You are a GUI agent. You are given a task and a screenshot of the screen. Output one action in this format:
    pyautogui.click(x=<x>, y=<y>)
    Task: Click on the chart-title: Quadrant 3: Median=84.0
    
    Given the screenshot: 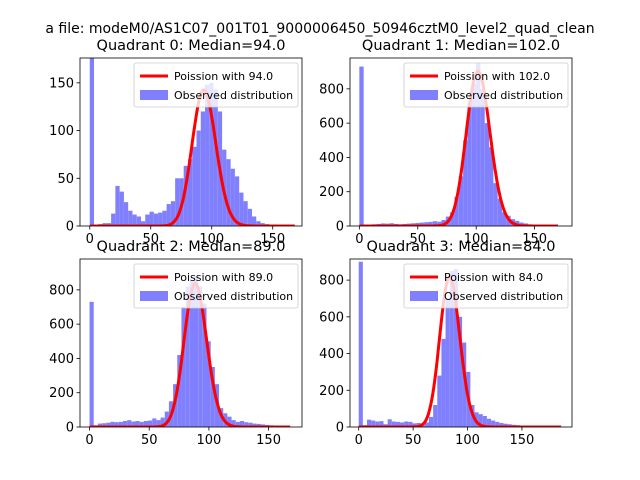 What is the action you would take?
    pyautogui.click(x=461, y=247)
    